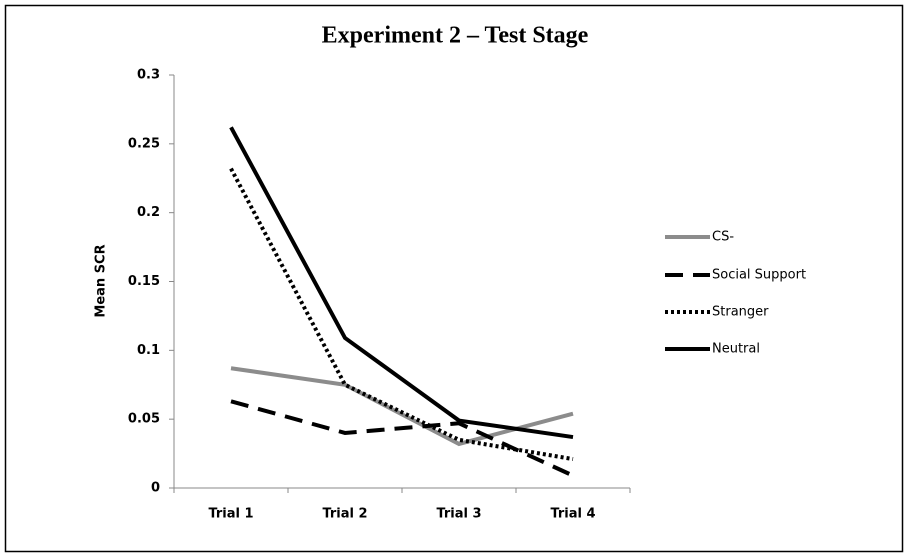 Image resolution: width=909 pixels, height=557 pixels. What do you see at coordinates (458, 514) in the screenshot?
I see `x-tick-label: Trial 3` at bounding box center [458, 514].